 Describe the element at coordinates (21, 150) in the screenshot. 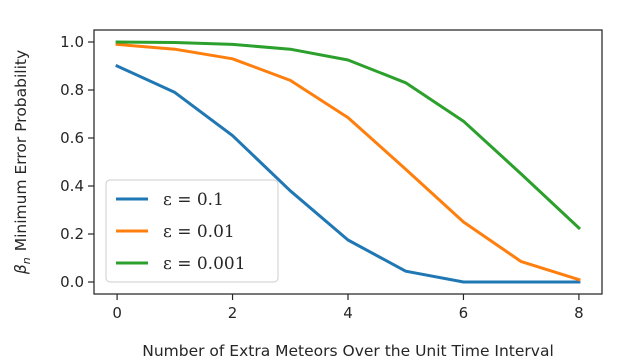

I see `y-axis-label-text: Minimum Error Probability` at that location.